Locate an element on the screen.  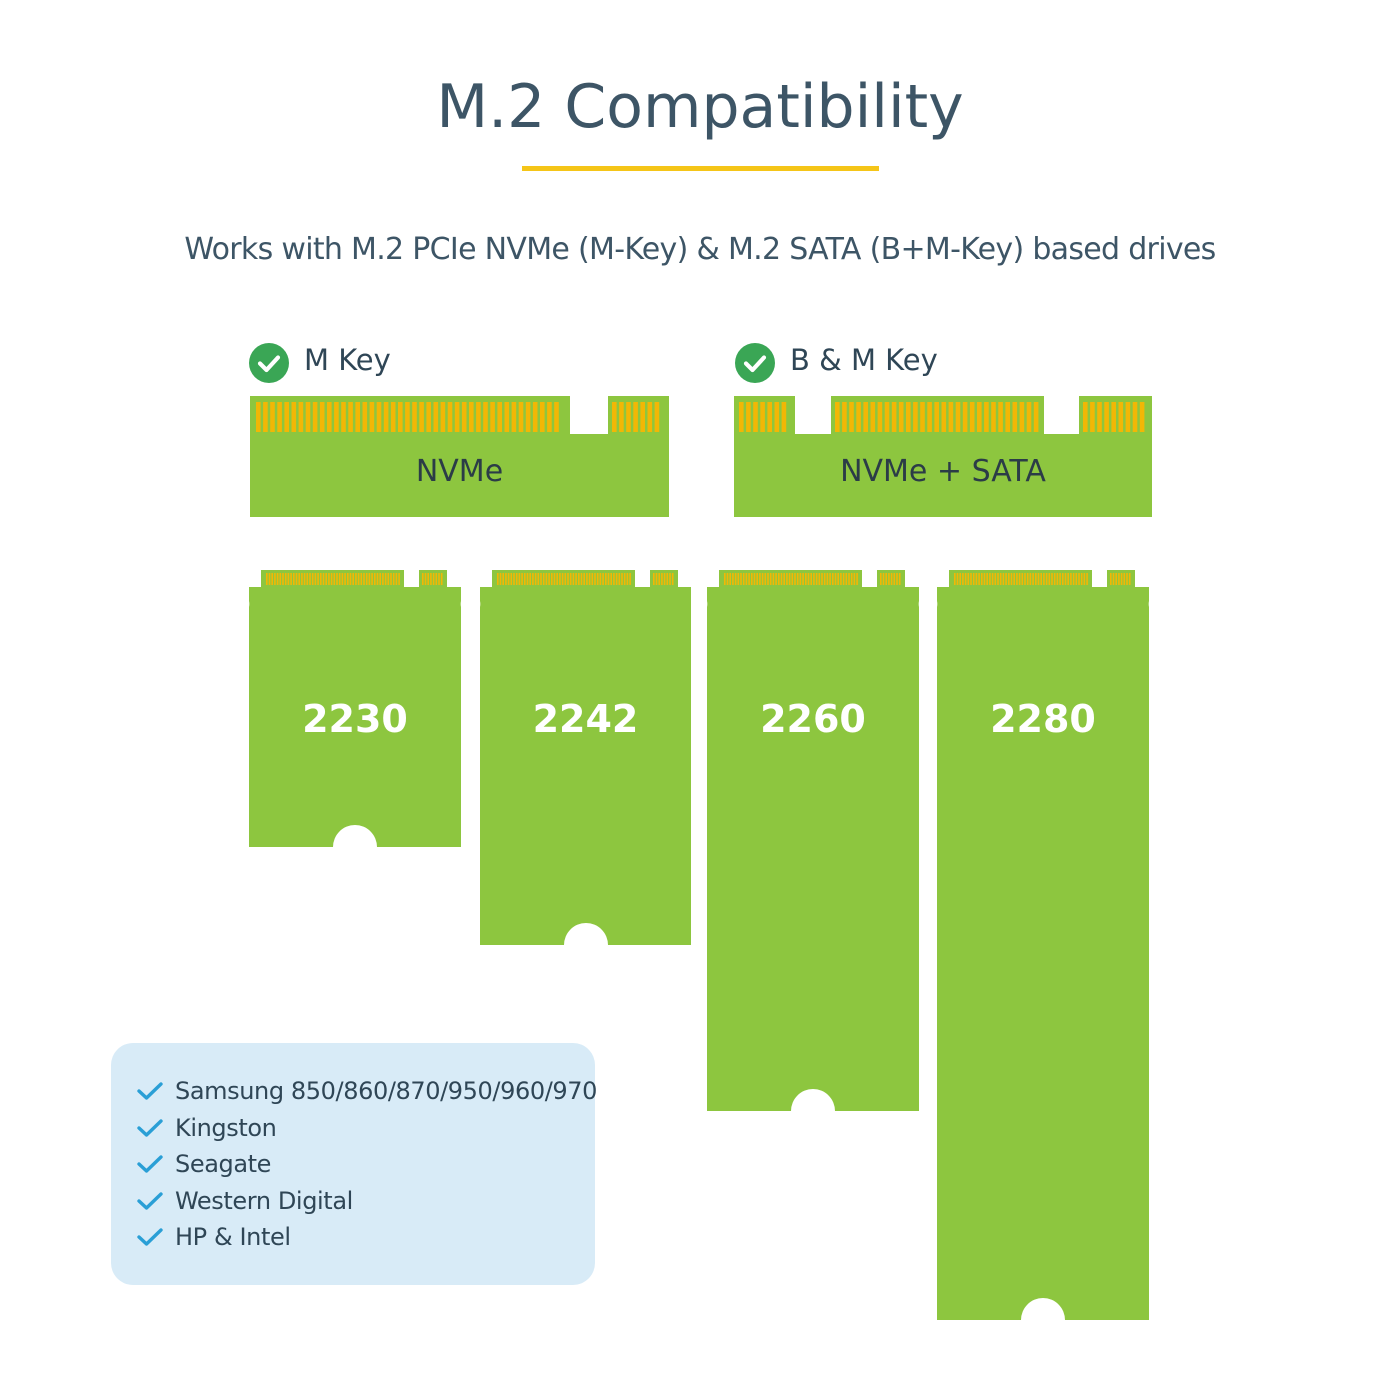
brand-name: Samsung 850/860/870/950/960/970 is located at coordinates (386, 1091).